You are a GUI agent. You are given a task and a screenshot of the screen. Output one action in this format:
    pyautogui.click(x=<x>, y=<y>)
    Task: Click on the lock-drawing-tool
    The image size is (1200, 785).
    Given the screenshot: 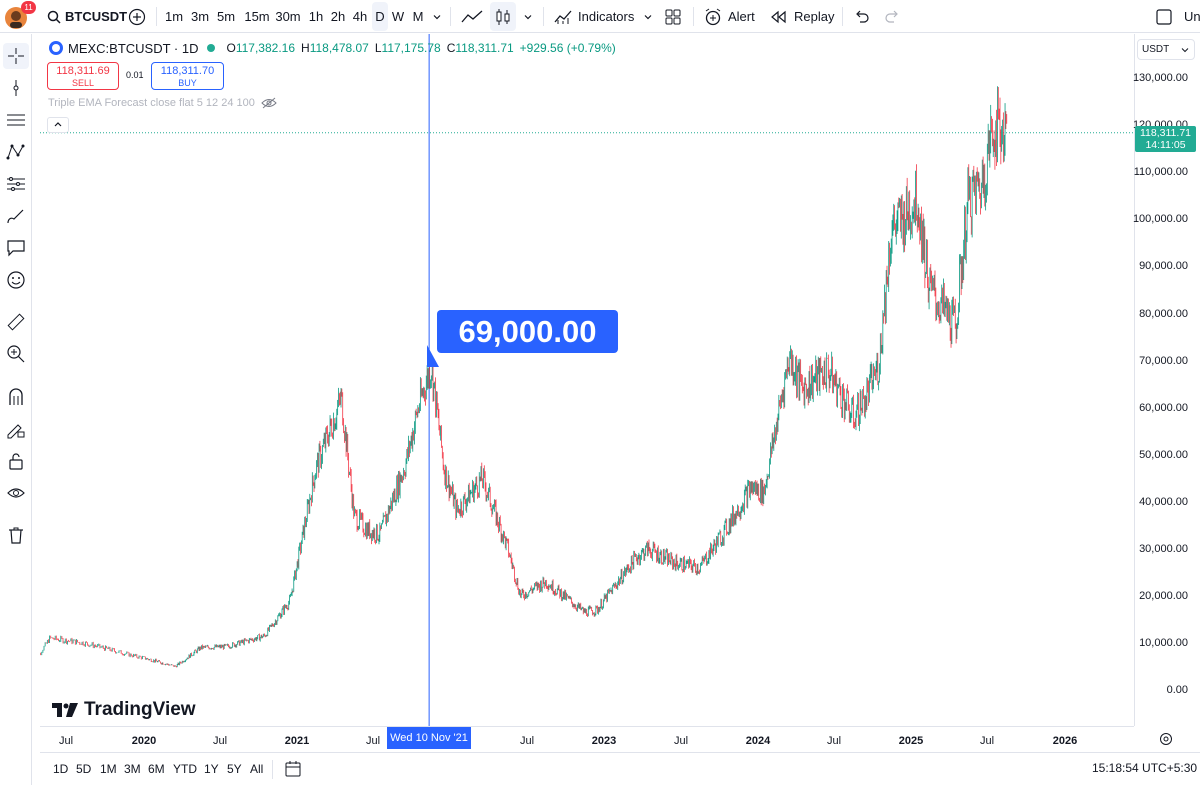 What is the action you would take?
    pyautogui.click(x=16, y=429)
    